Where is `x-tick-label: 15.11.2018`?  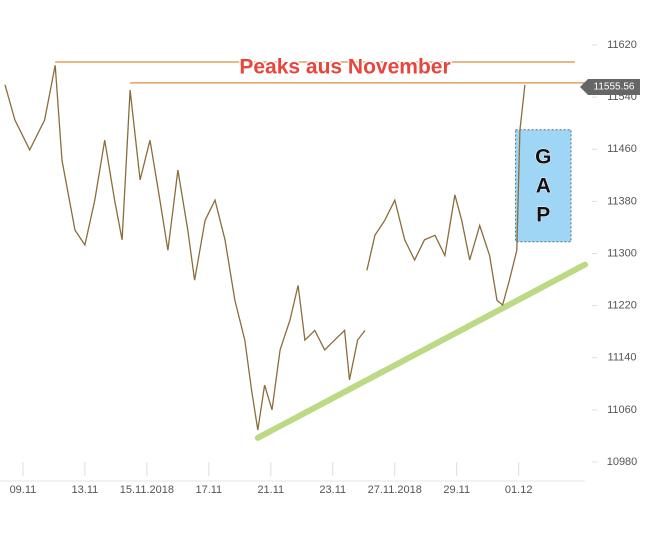
x-tick-label: 15.11.2018 is located at coordinates (147, 490).